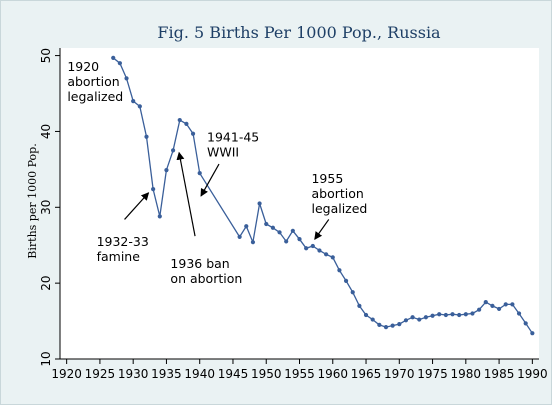  Describe the element at coordinates (123, 241) in the screenshot. I see `annotation-line: 1932-33` at that location.